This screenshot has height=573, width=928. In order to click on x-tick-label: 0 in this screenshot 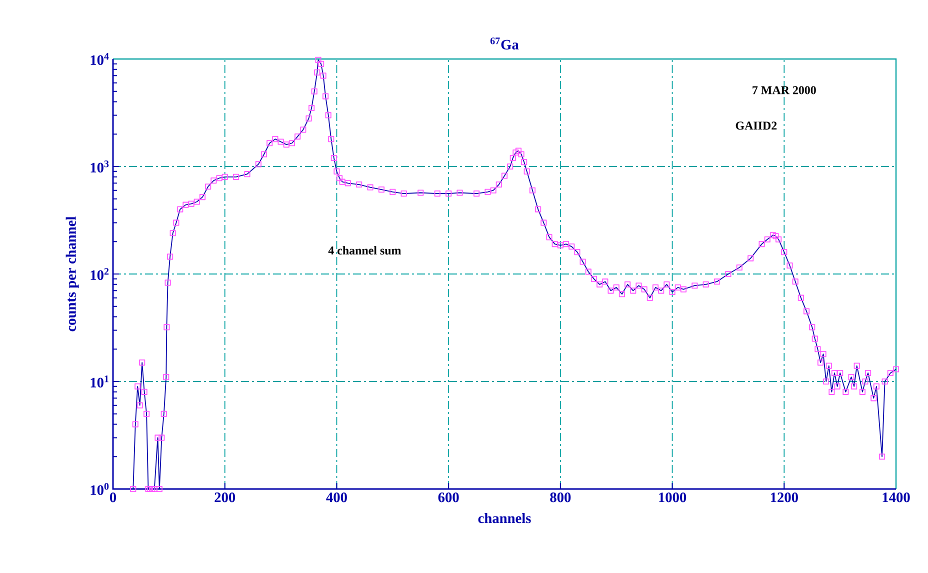, I will do `click(113, 497)`.